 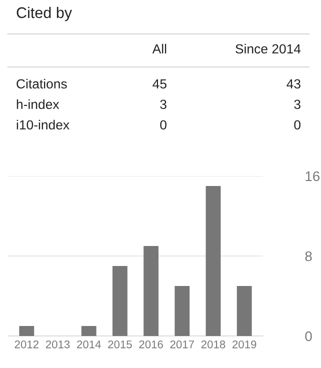 I want to click on x-tick-label: 2014, so click(x=89, y=344).